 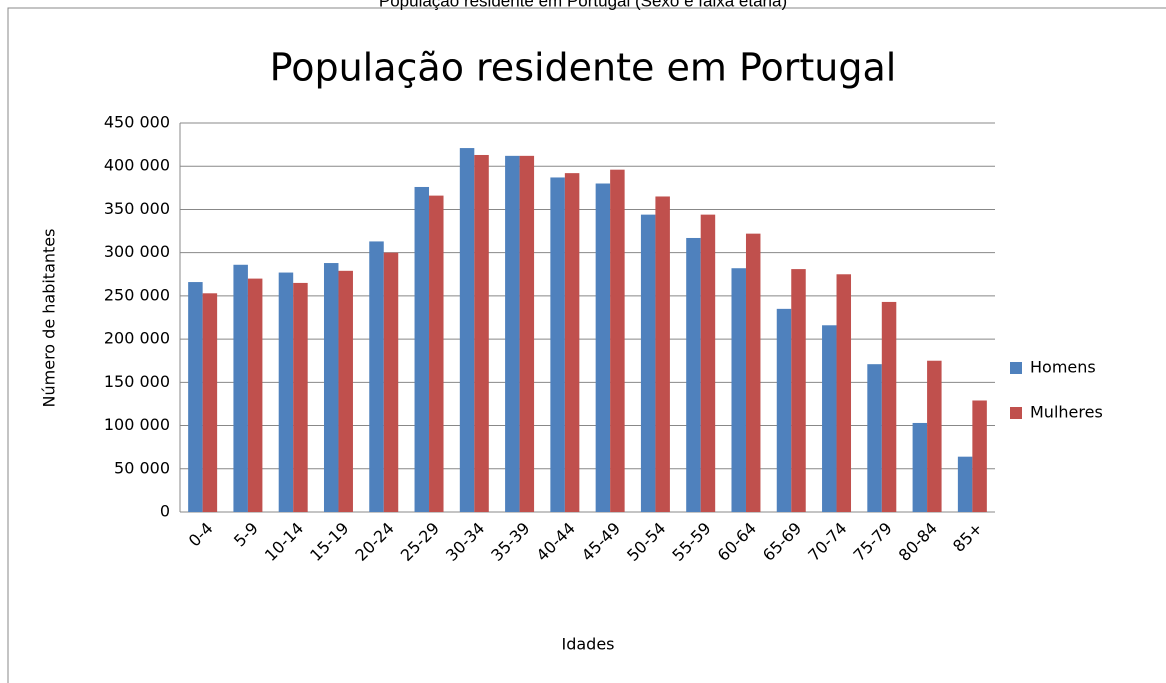 I want to click on legend-label: Mulheres, so click(x=1066, y=412).